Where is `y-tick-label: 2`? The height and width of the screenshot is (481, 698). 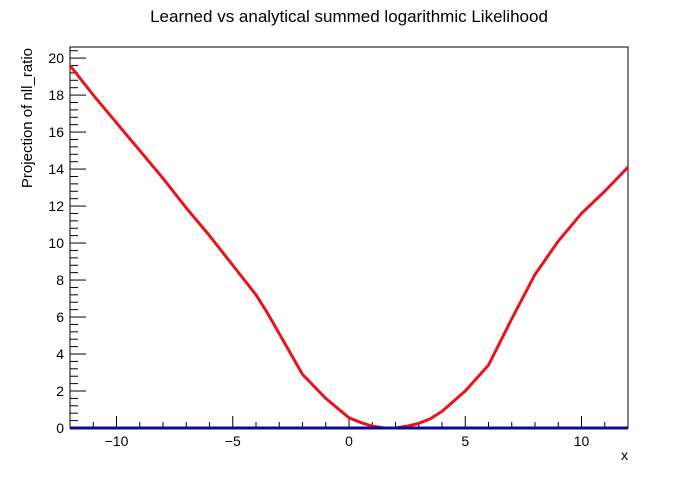
y-tick-label: 2 is located at coordinates (60, 391).